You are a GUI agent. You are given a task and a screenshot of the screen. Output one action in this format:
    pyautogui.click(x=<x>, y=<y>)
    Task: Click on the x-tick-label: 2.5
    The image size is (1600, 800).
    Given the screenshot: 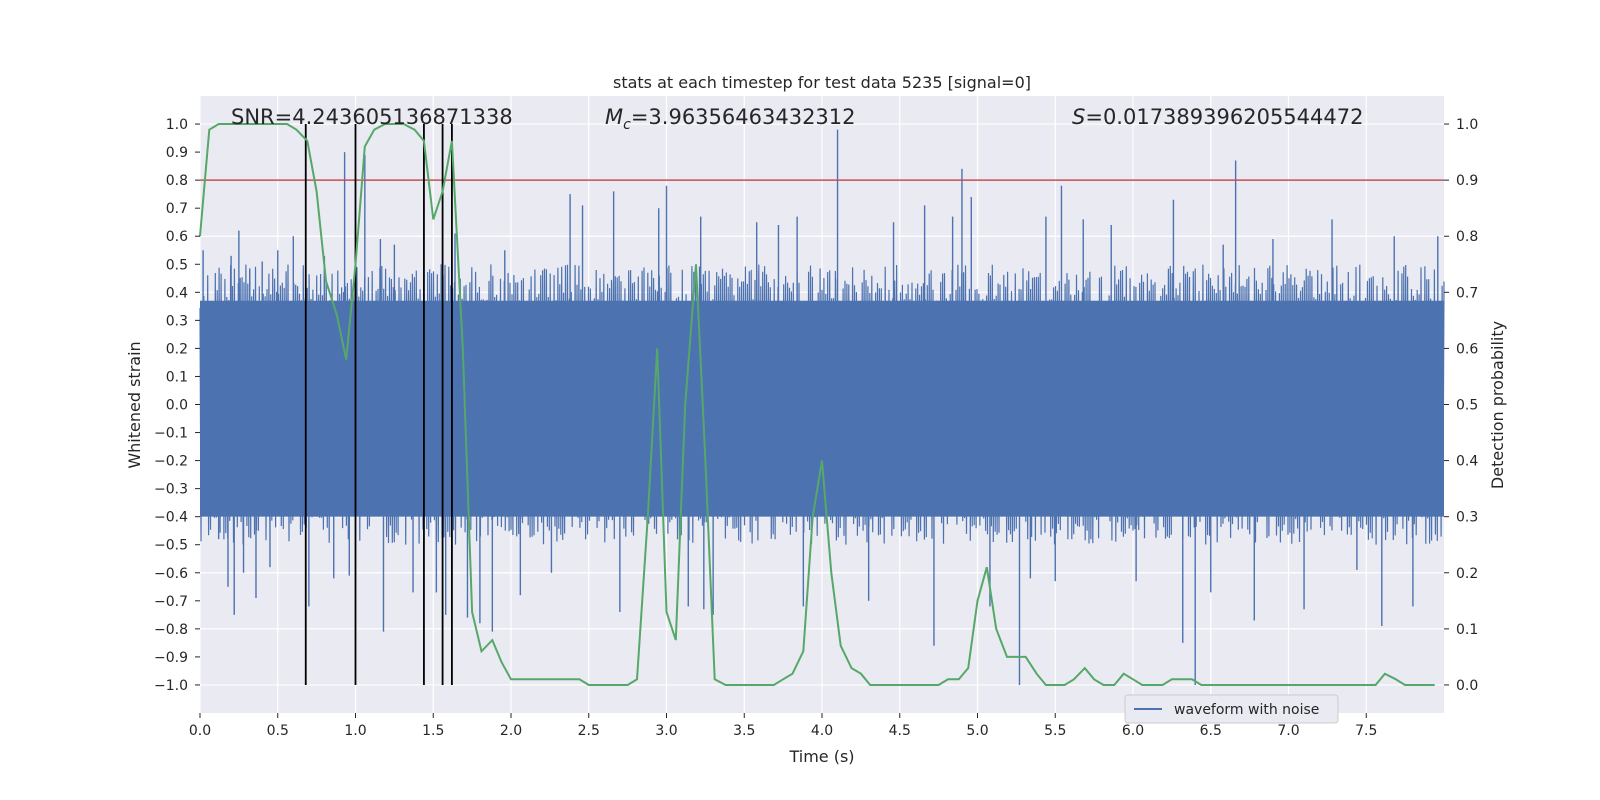 What is the action you would take?
    pyautogui.click(x=589, y=731)
    